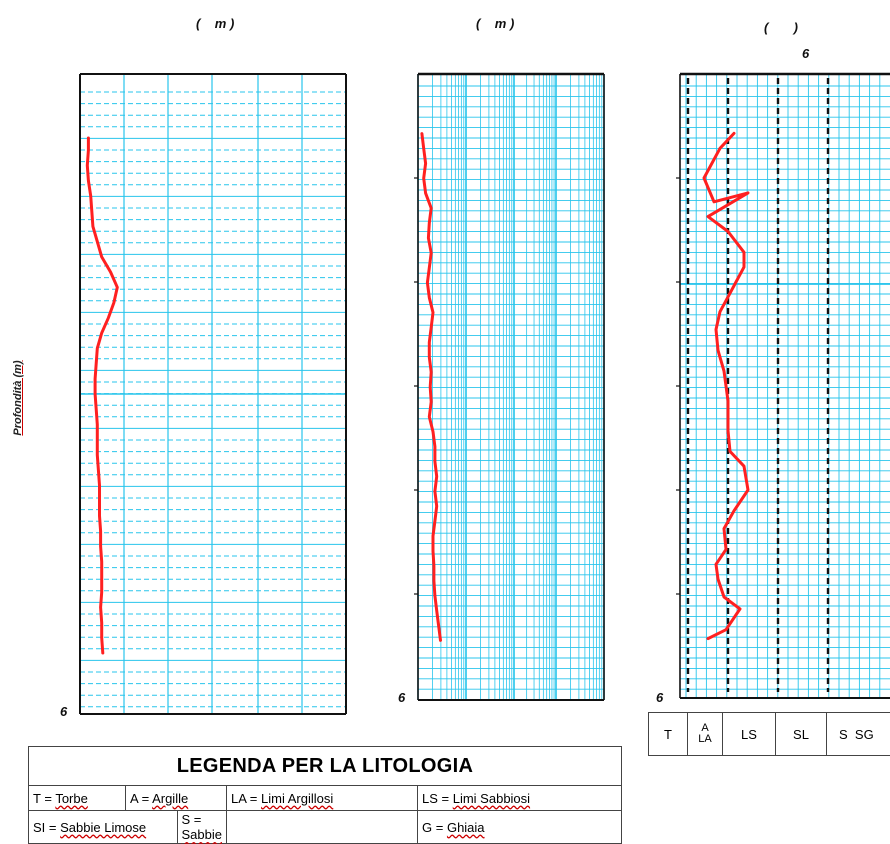 The height and width of the screenshot is (844, 890). I want to click on lith-code-sg: SG, so click(864, 734).